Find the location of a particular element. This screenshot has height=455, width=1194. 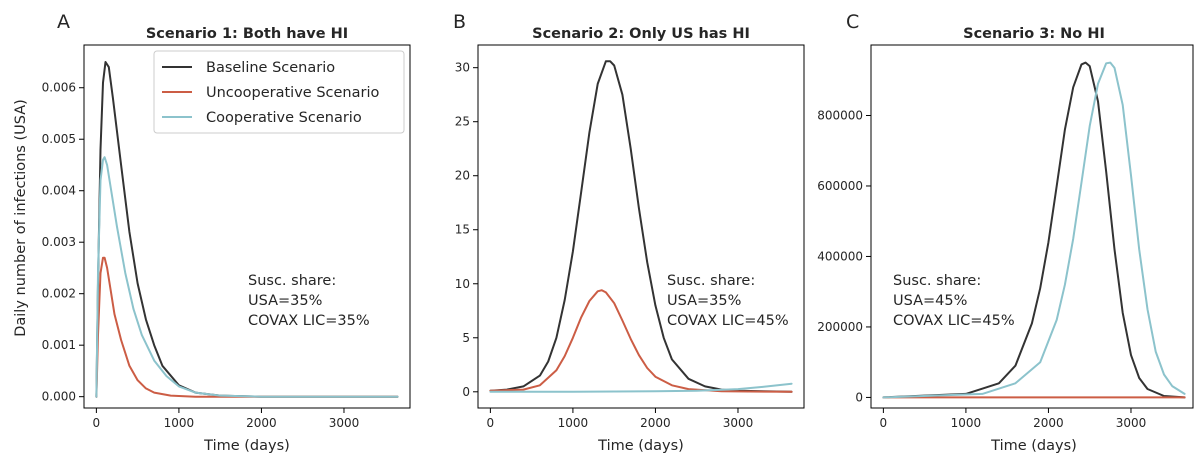

panel-b-ytick-label: 10 is located at coordinates (462, 284).